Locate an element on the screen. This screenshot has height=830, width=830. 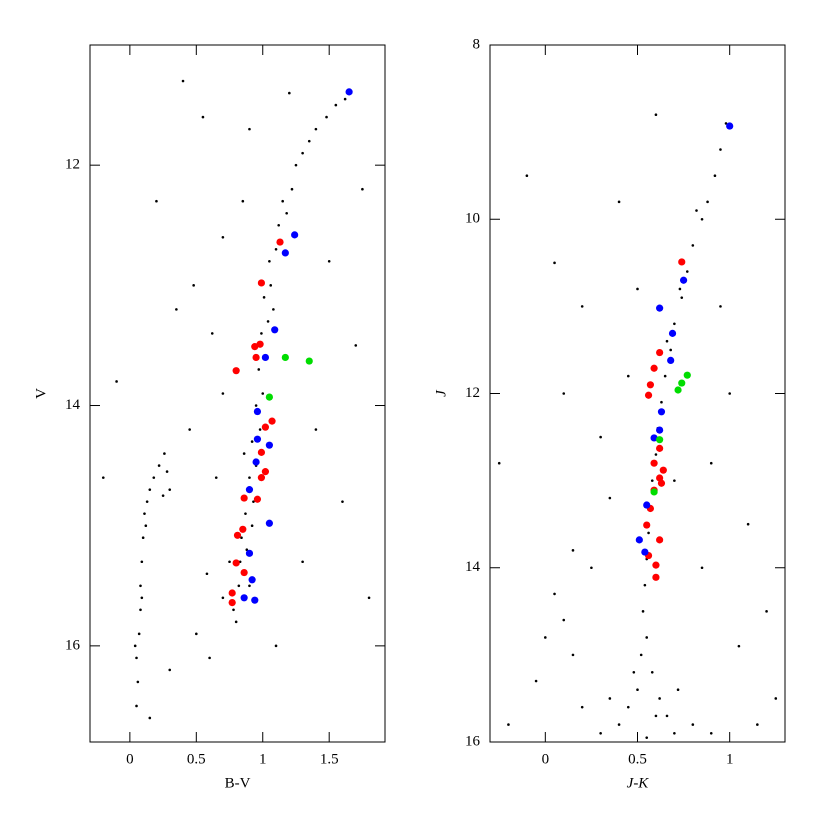
x-axis-label: B-V is located at coordinates (238, 783).